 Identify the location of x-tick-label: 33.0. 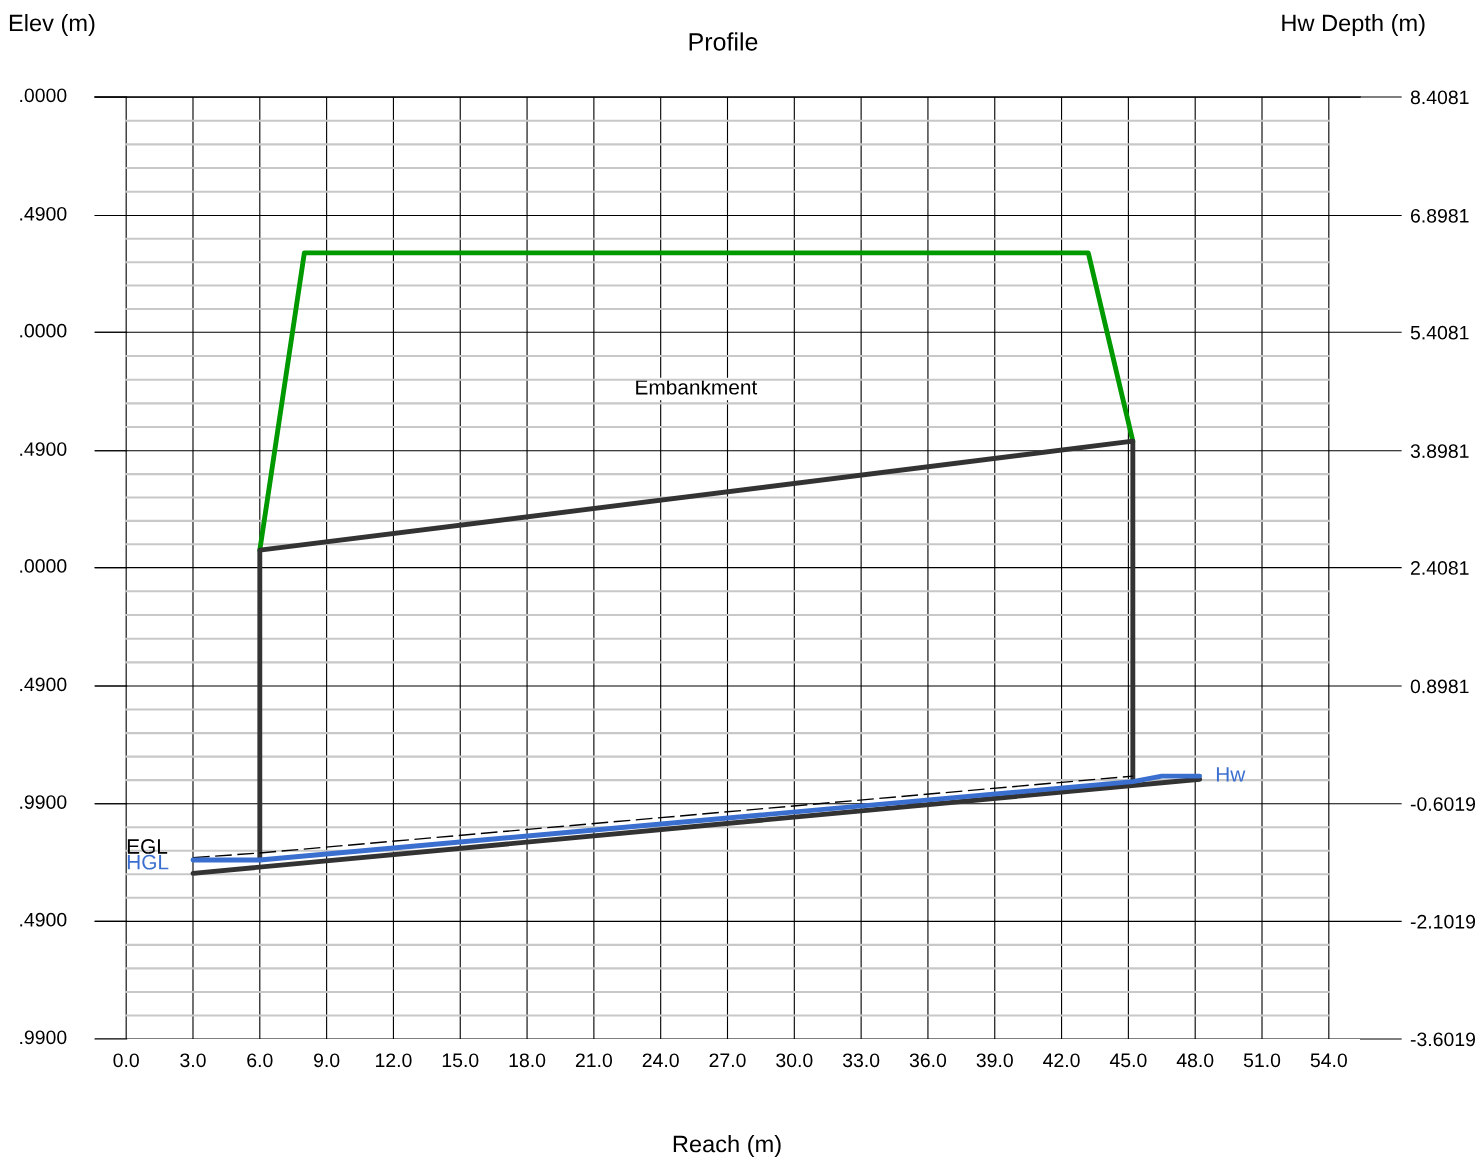
(861, 1060).